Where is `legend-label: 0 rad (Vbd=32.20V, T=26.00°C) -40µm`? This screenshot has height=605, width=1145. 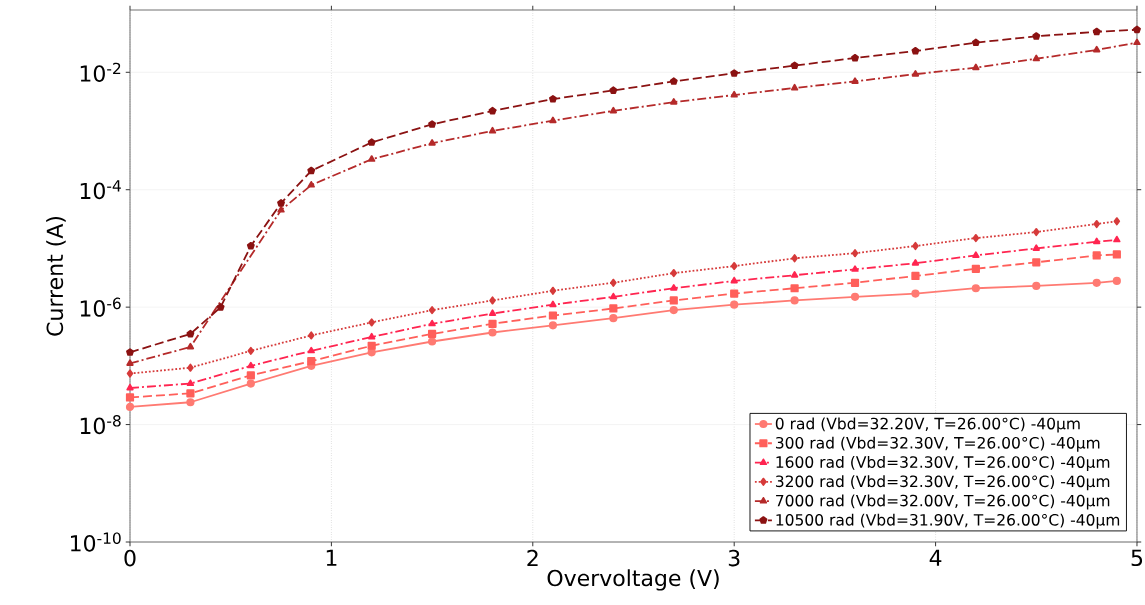
legend-label: 0 rad (Vbd=32.20V, T=26.00°C) -40µm is located at coordinates (927, 425).